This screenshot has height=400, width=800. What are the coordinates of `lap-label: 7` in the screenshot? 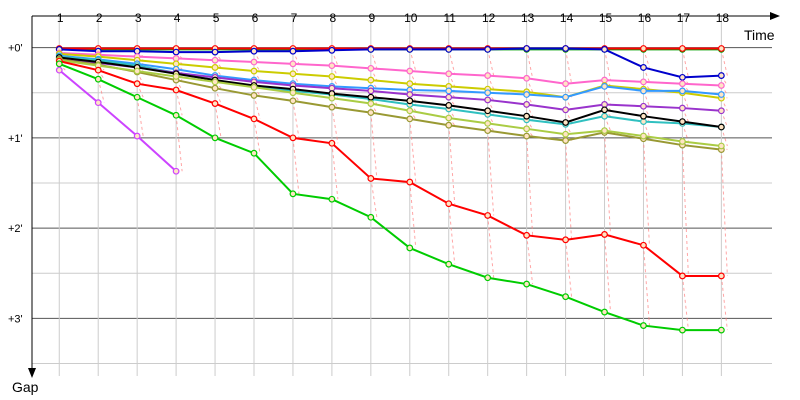 It's located at (294, 18).